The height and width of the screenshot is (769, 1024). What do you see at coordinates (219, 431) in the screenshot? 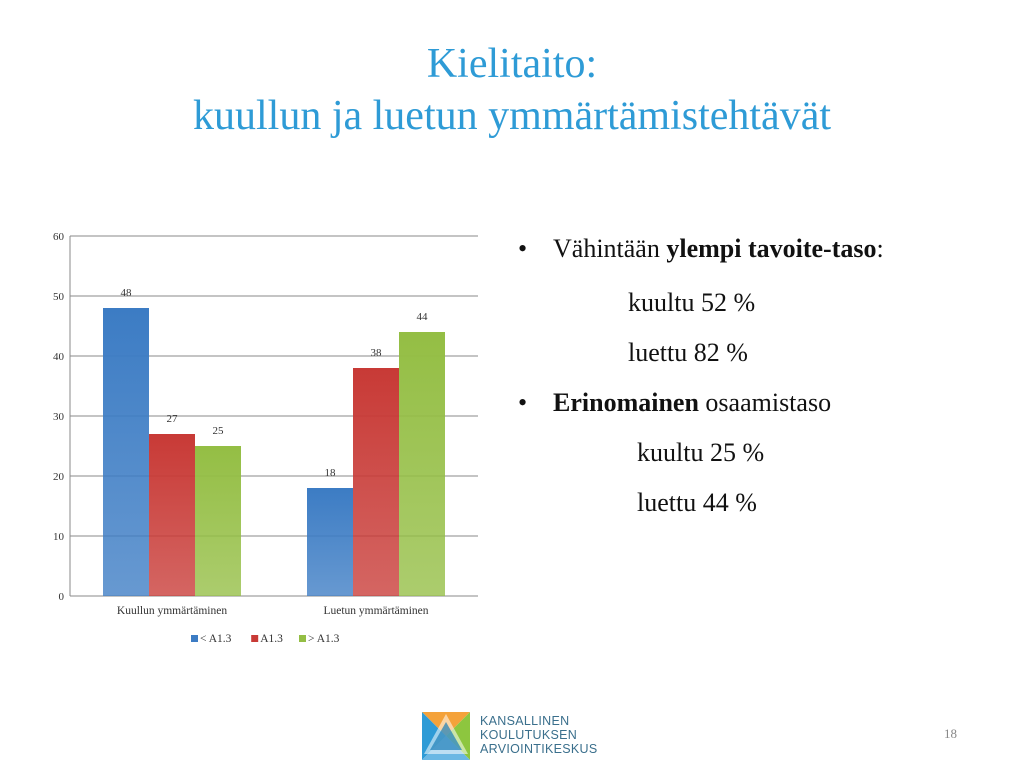
I see `data-label: 25` at bounding box center [219, 431].